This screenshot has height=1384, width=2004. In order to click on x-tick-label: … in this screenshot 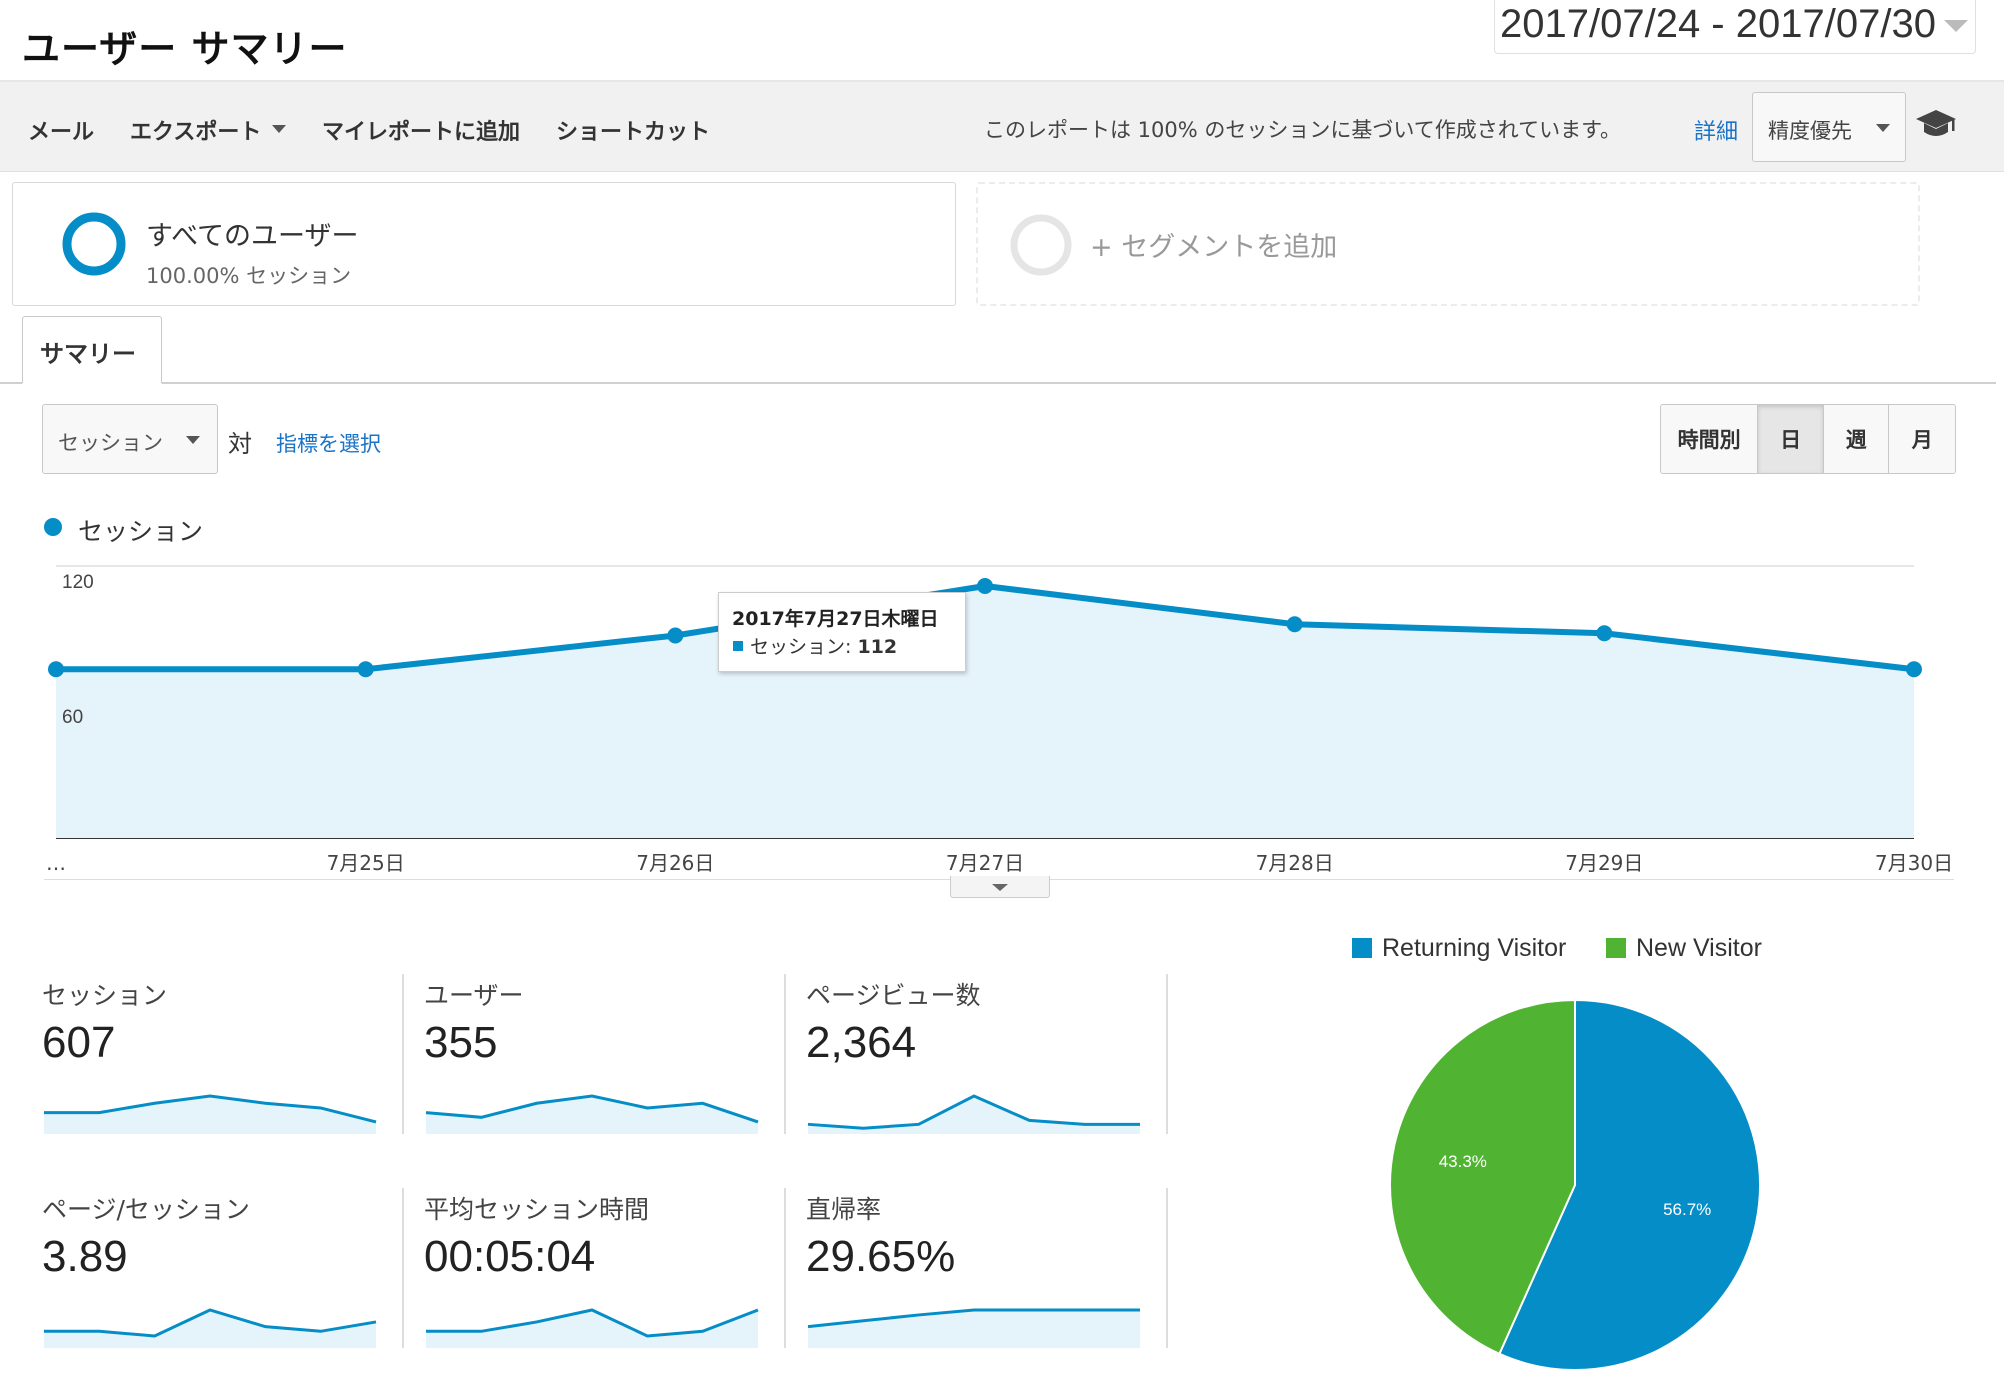, I will do `click(56, 863)`.